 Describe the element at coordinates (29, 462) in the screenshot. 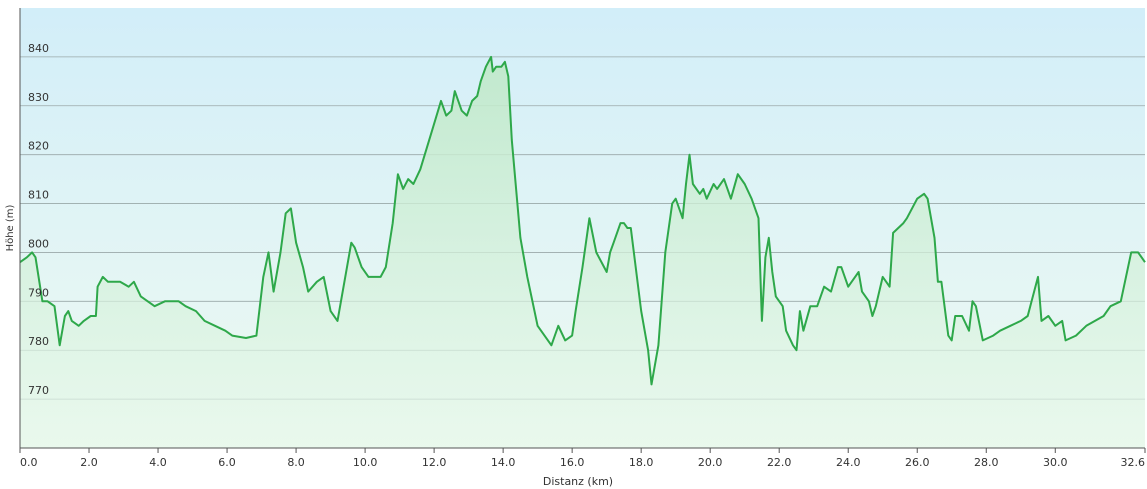

I see `x-tick-label: 0.0` at that location.